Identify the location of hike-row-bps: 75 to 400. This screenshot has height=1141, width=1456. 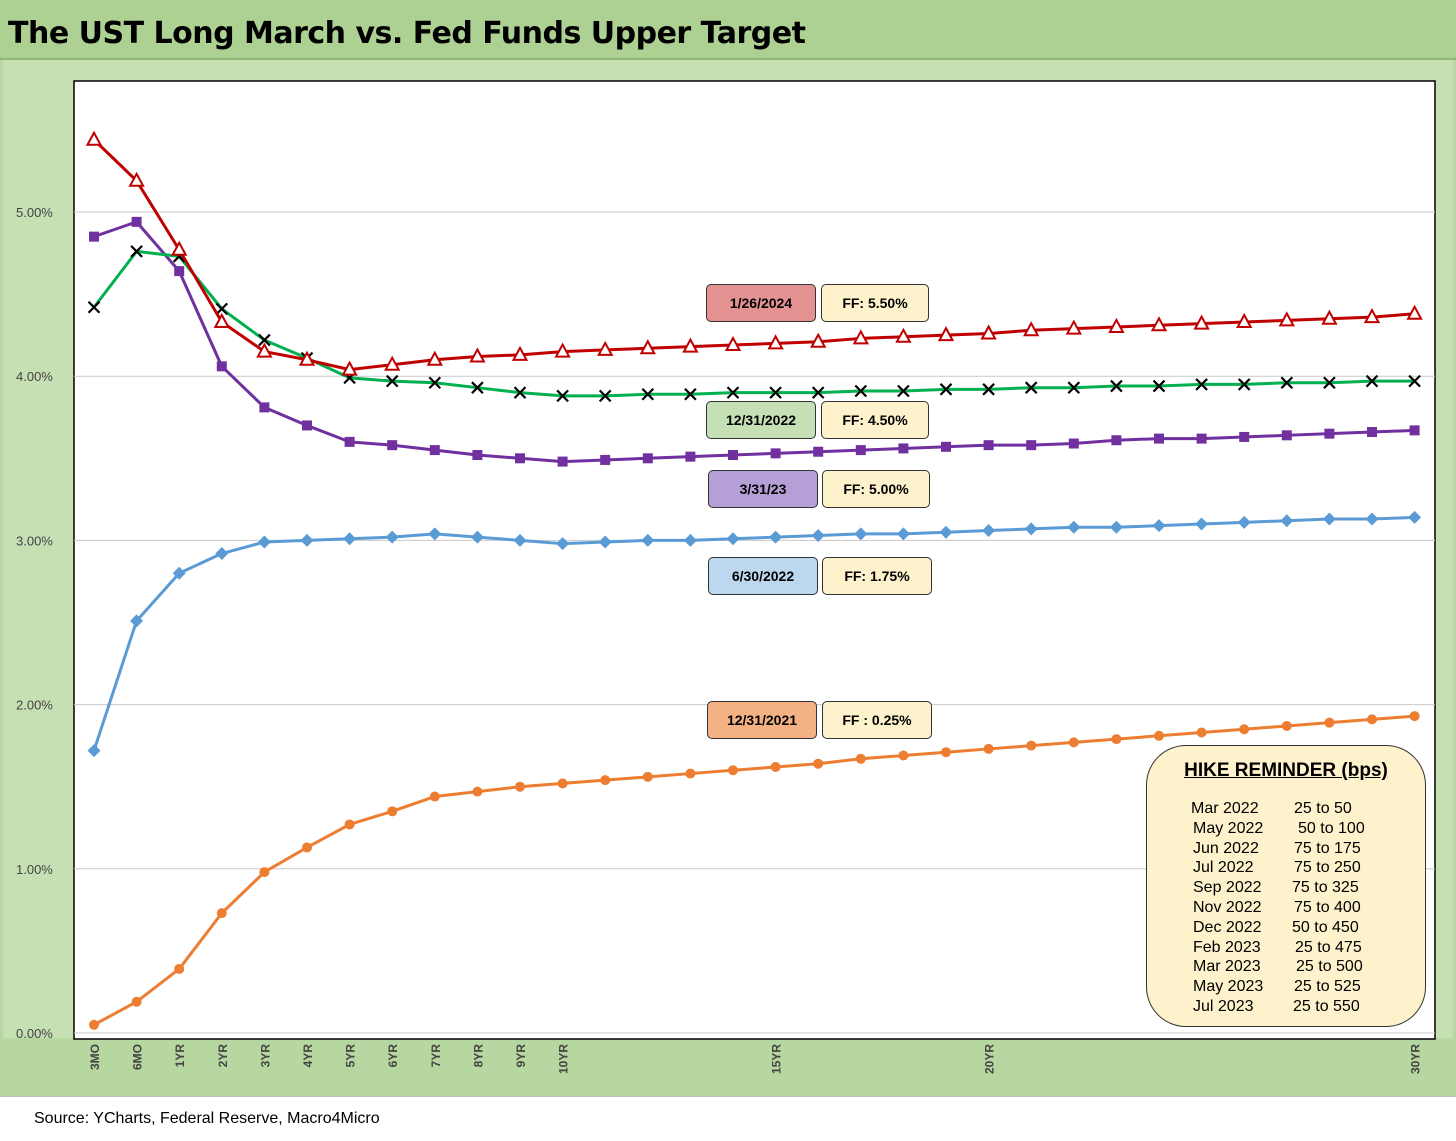
(1327, 907).